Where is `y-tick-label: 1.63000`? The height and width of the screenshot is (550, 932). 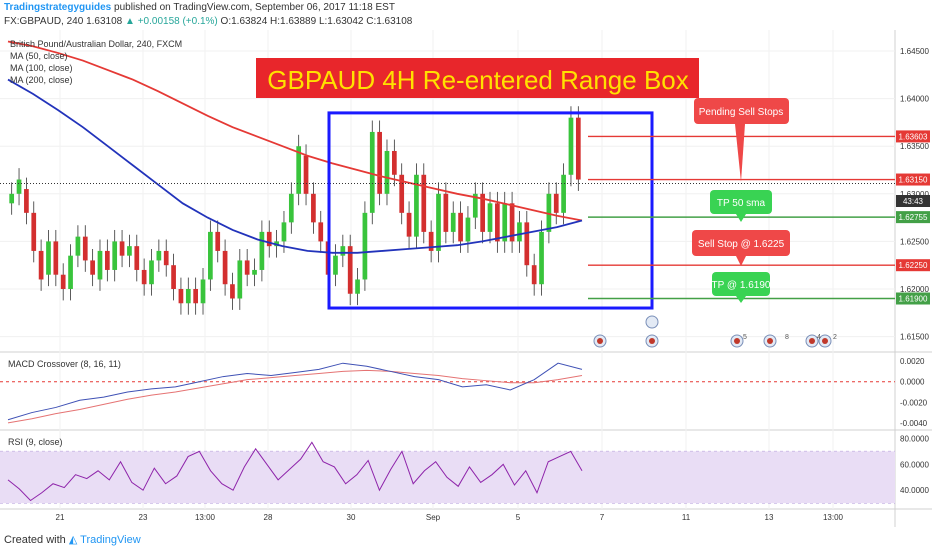
y-tick-label: 1.63000 is located at coordinates (914, 194).